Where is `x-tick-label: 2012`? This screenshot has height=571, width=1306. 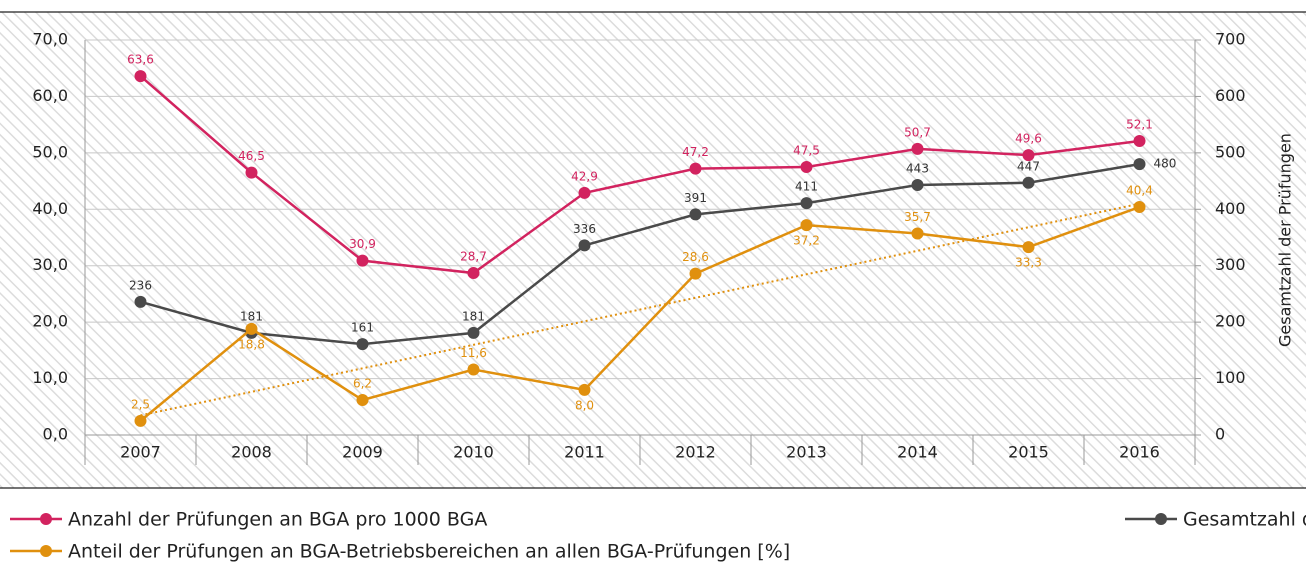
x-tick-label: 2012 is located at coordinates (695, 452).